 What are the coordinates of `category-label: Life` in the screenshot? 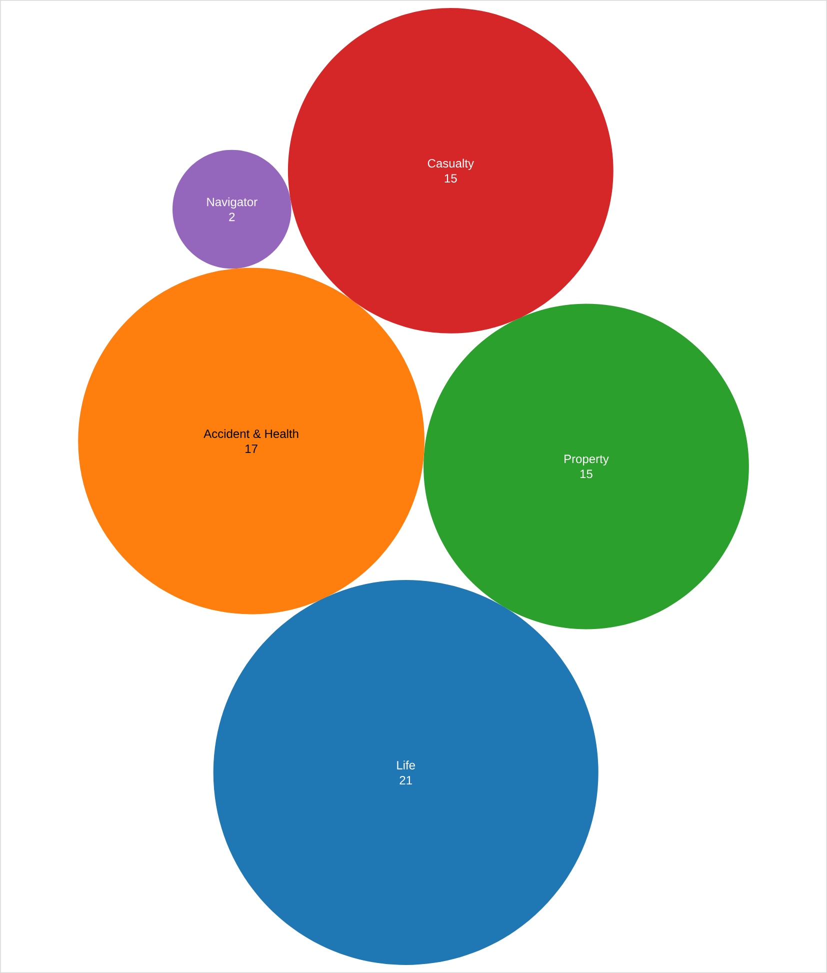 It's located at (406, 765).